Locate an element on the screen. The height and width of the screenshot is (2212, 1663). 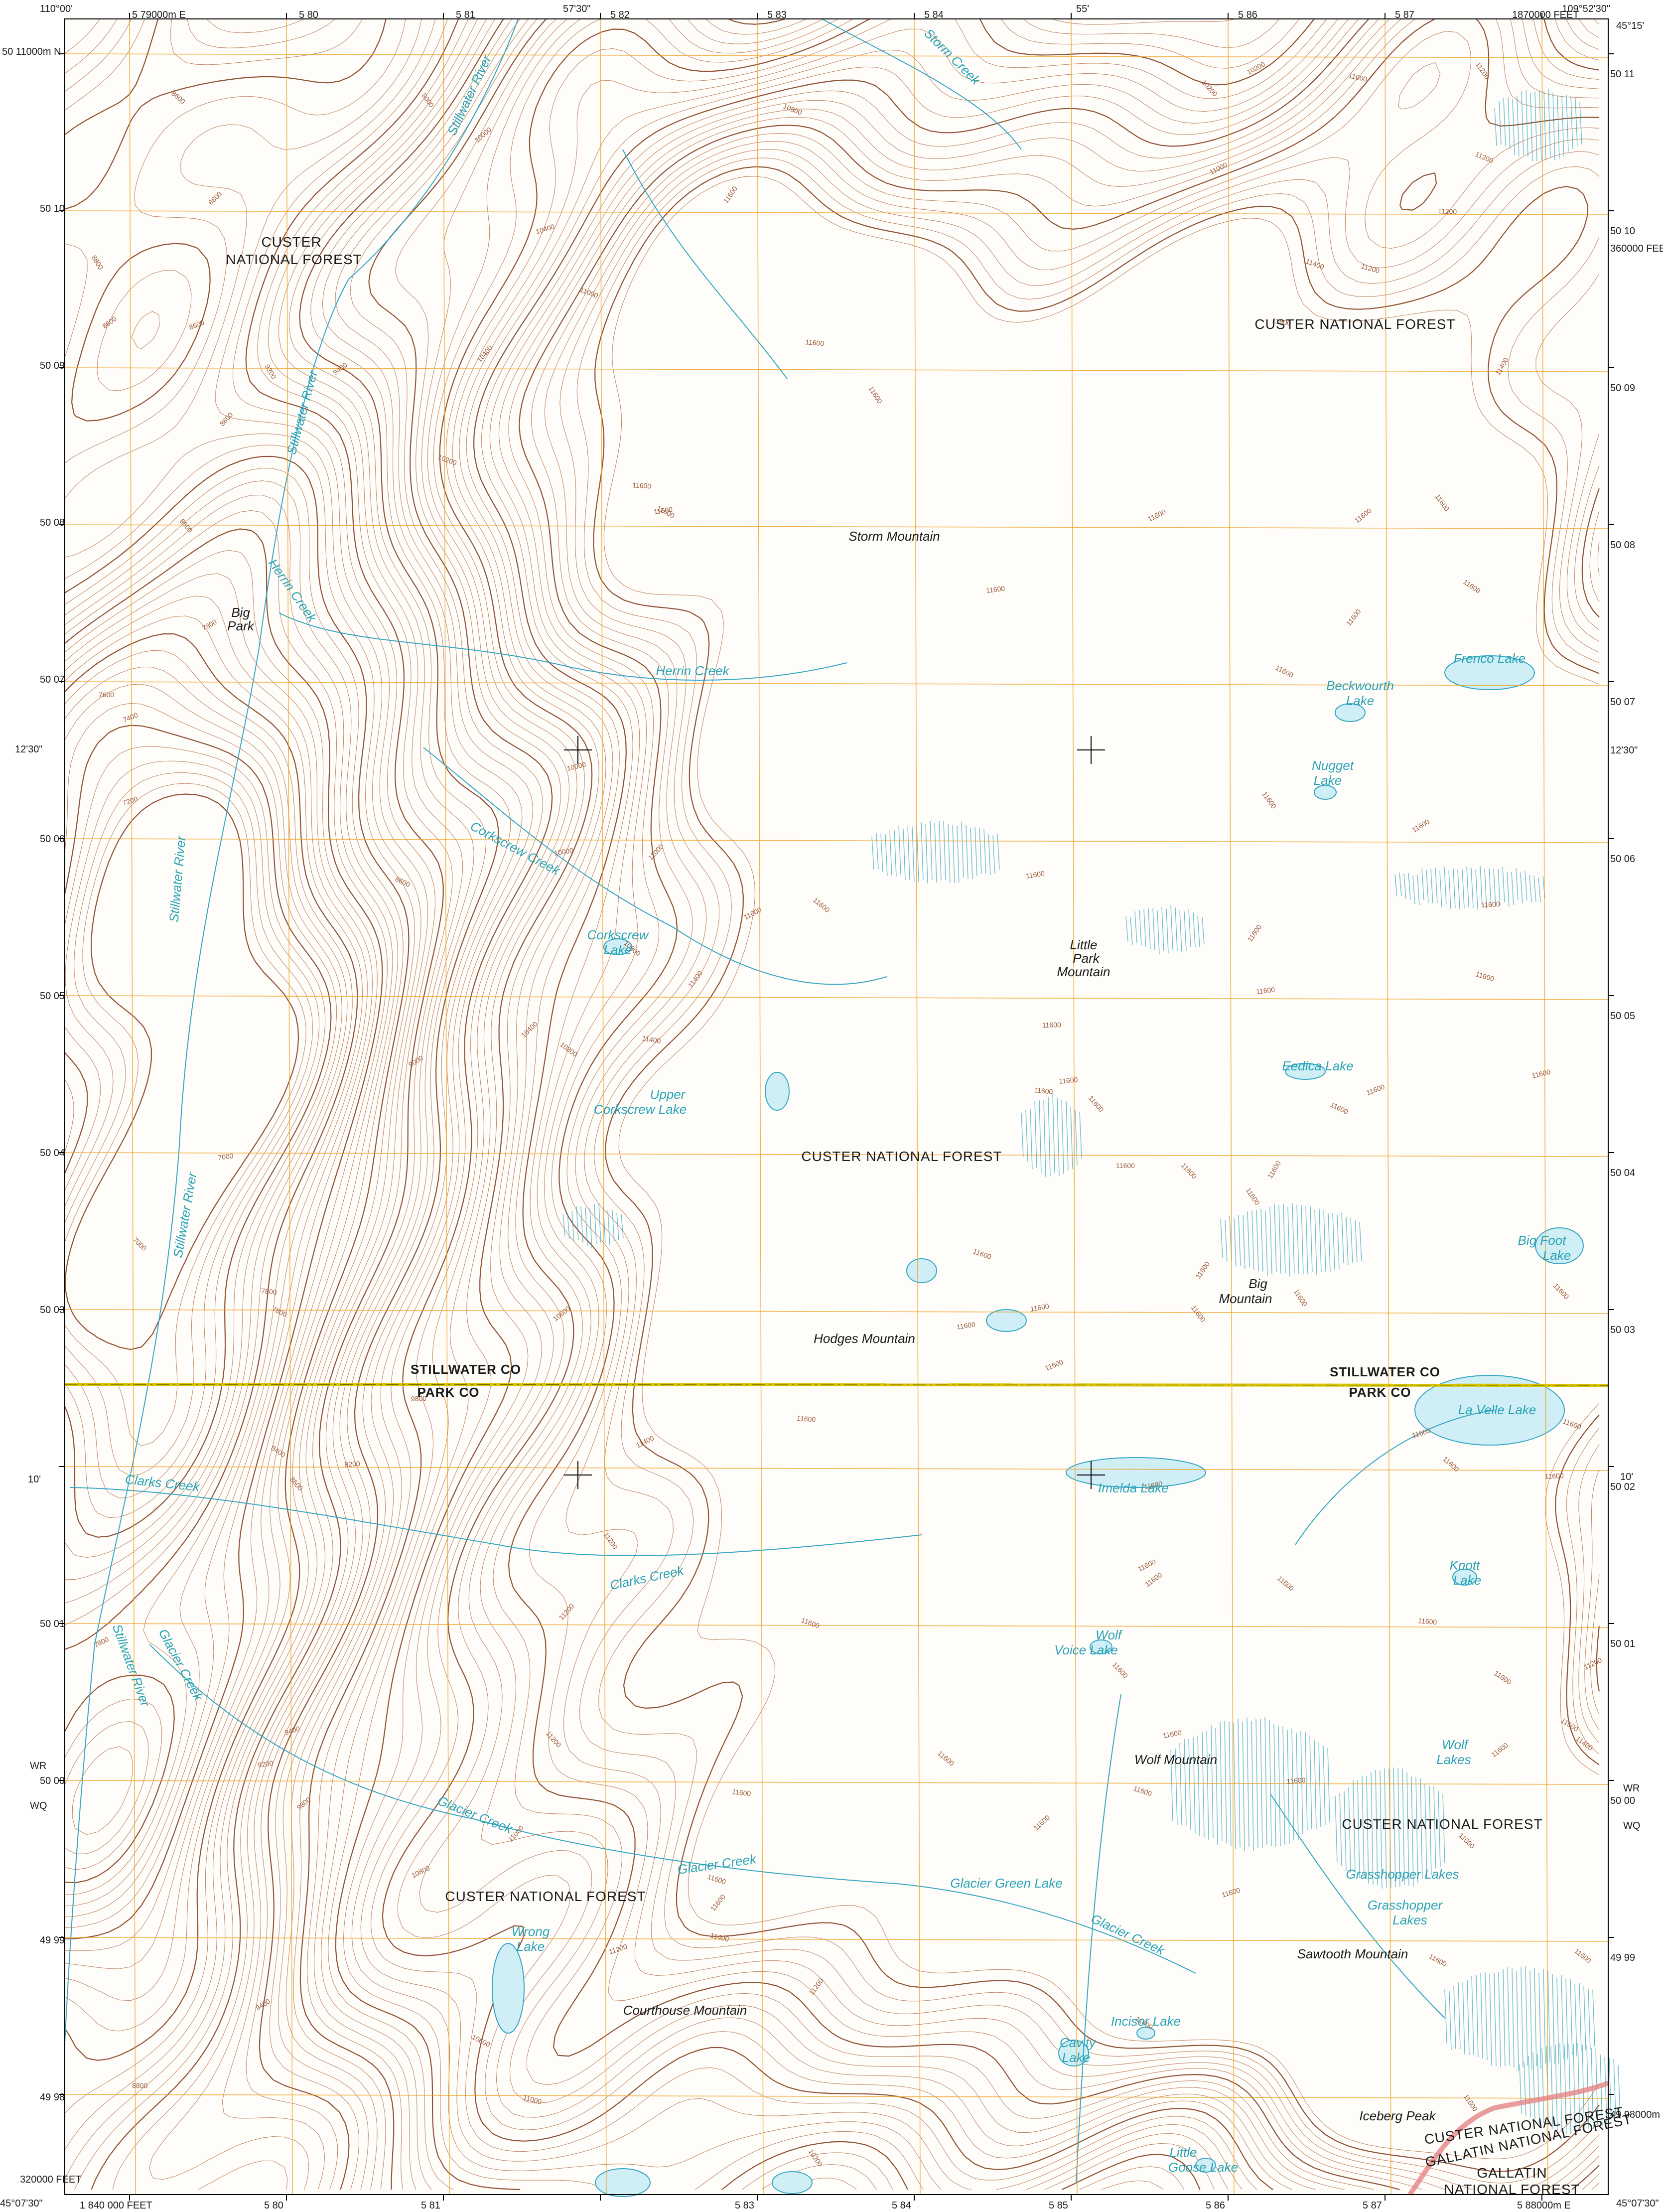
lake-label: Frenco Lake is located at coordinates (1490, 658).